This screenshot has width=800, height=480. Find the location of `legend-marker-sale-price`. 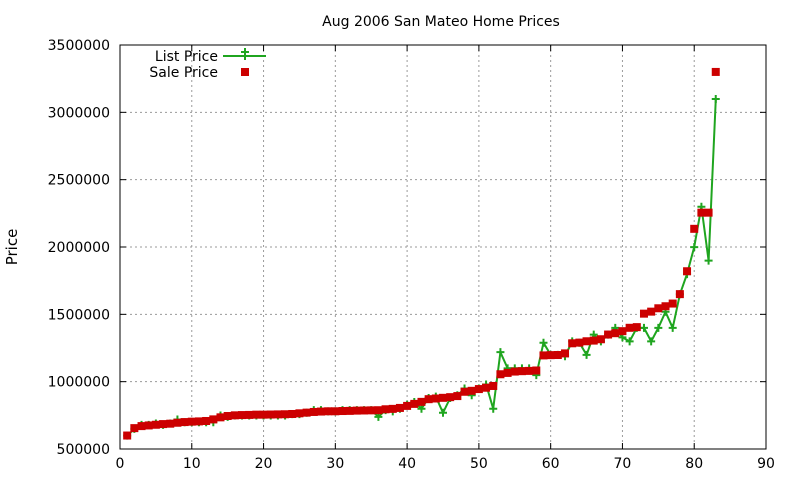

legend-marker-sale-price is located at coordinates (245, 72).